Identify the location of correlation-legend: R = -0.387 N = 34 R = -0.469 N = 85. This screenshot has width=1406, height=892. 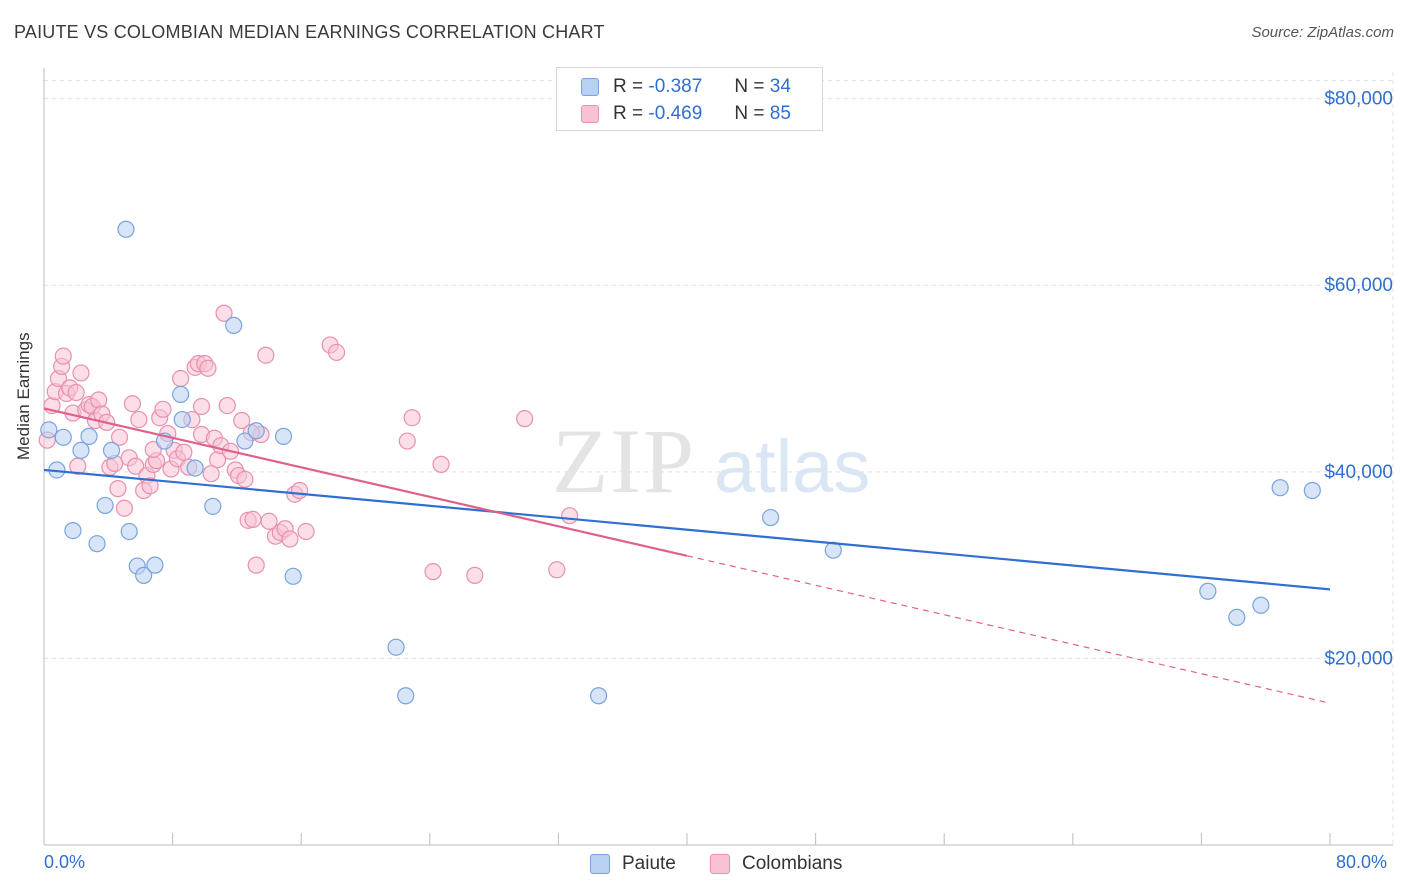
(689, 99).